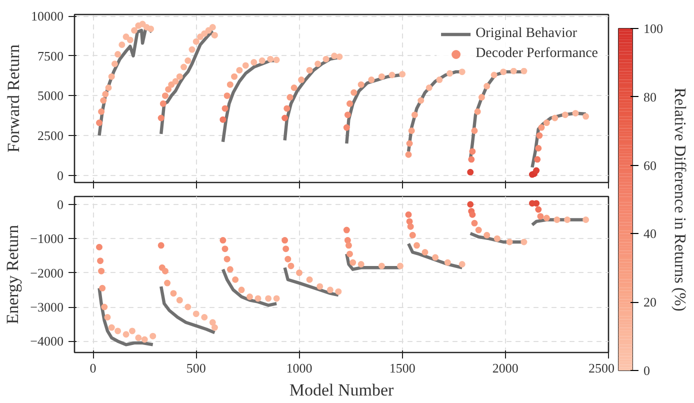 This screenshot has height=403, width=694. I want to click on x-tick-label: 500, so click(196, 368).